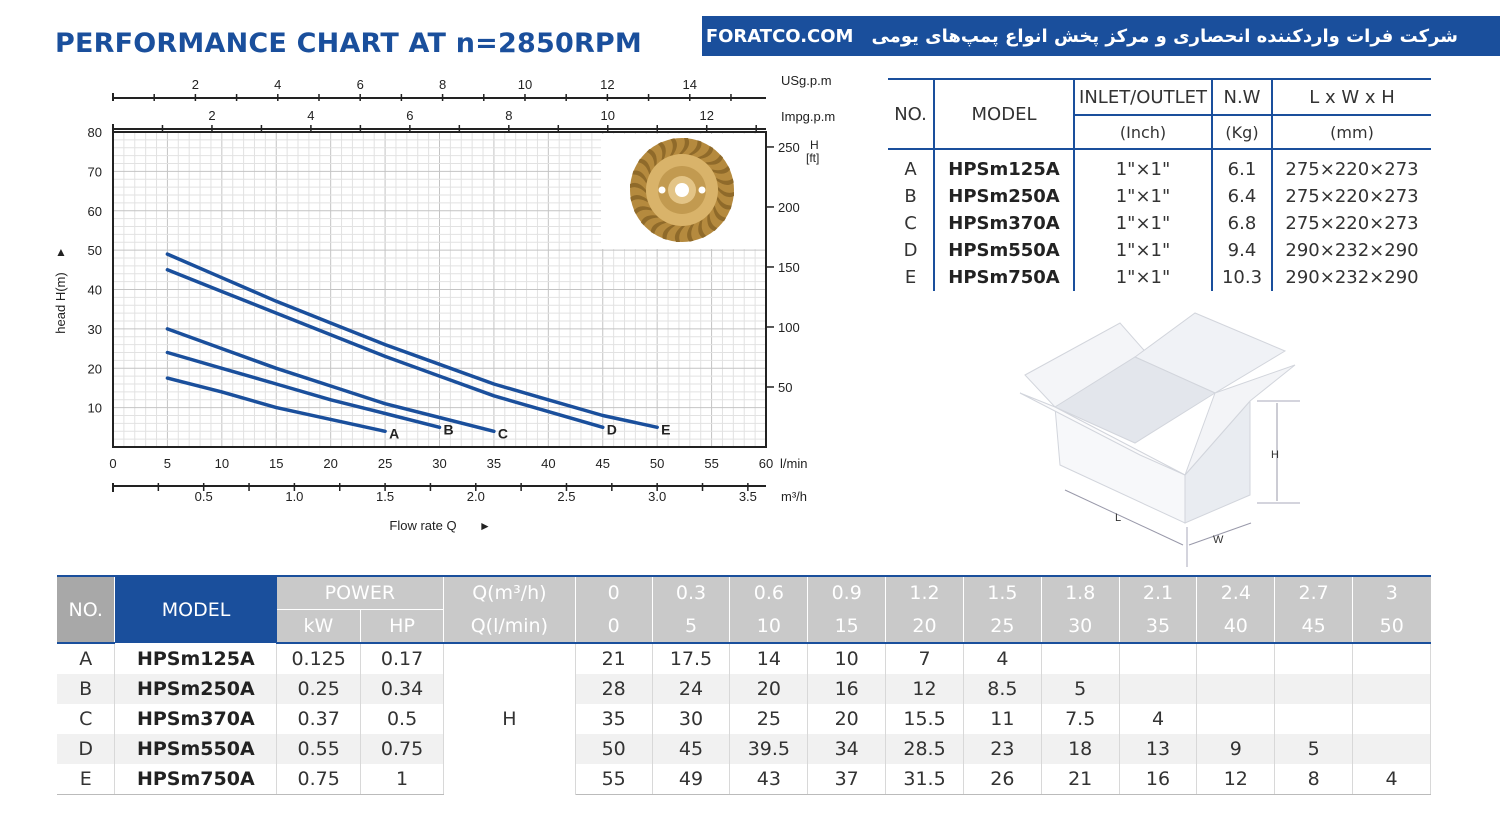  I want to click on perf-cell-no: D, so click(86, 749).